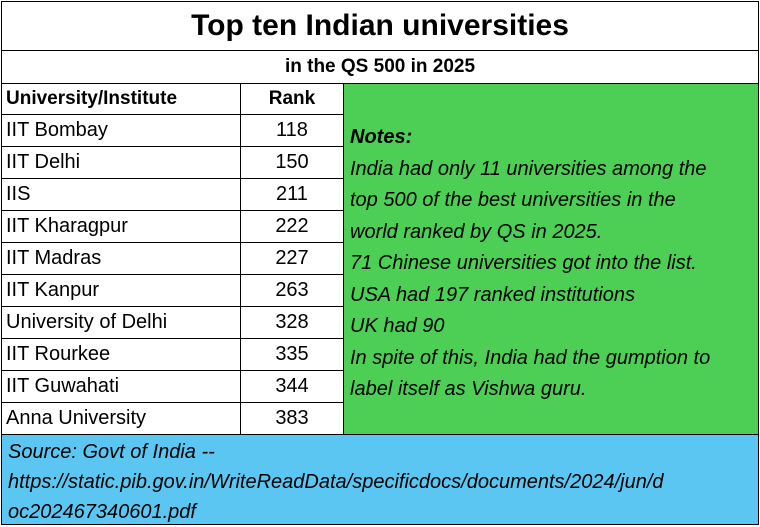  Describe the element at coordinates (121, 258) in the screenshot. I see `table-row-name: IIT Madras` at that location.